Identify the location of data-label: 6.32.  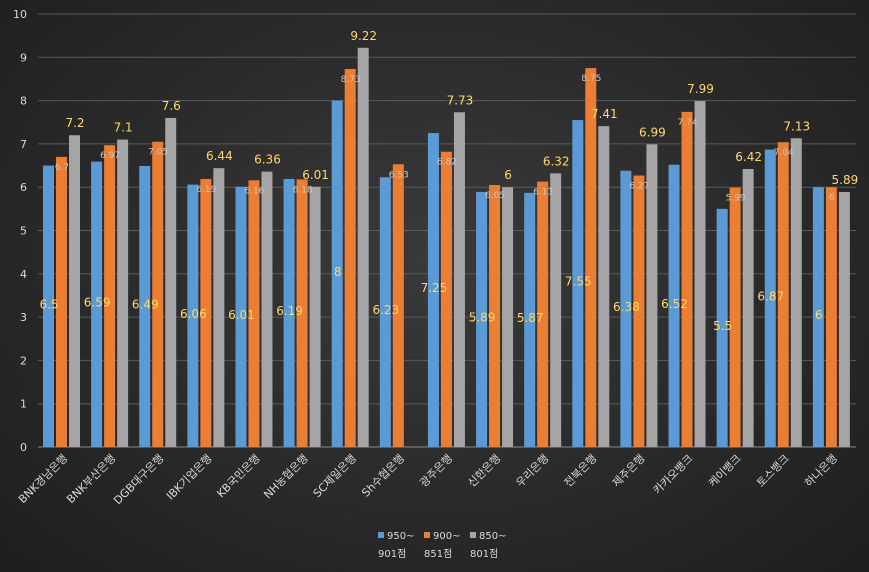
(556, 161).